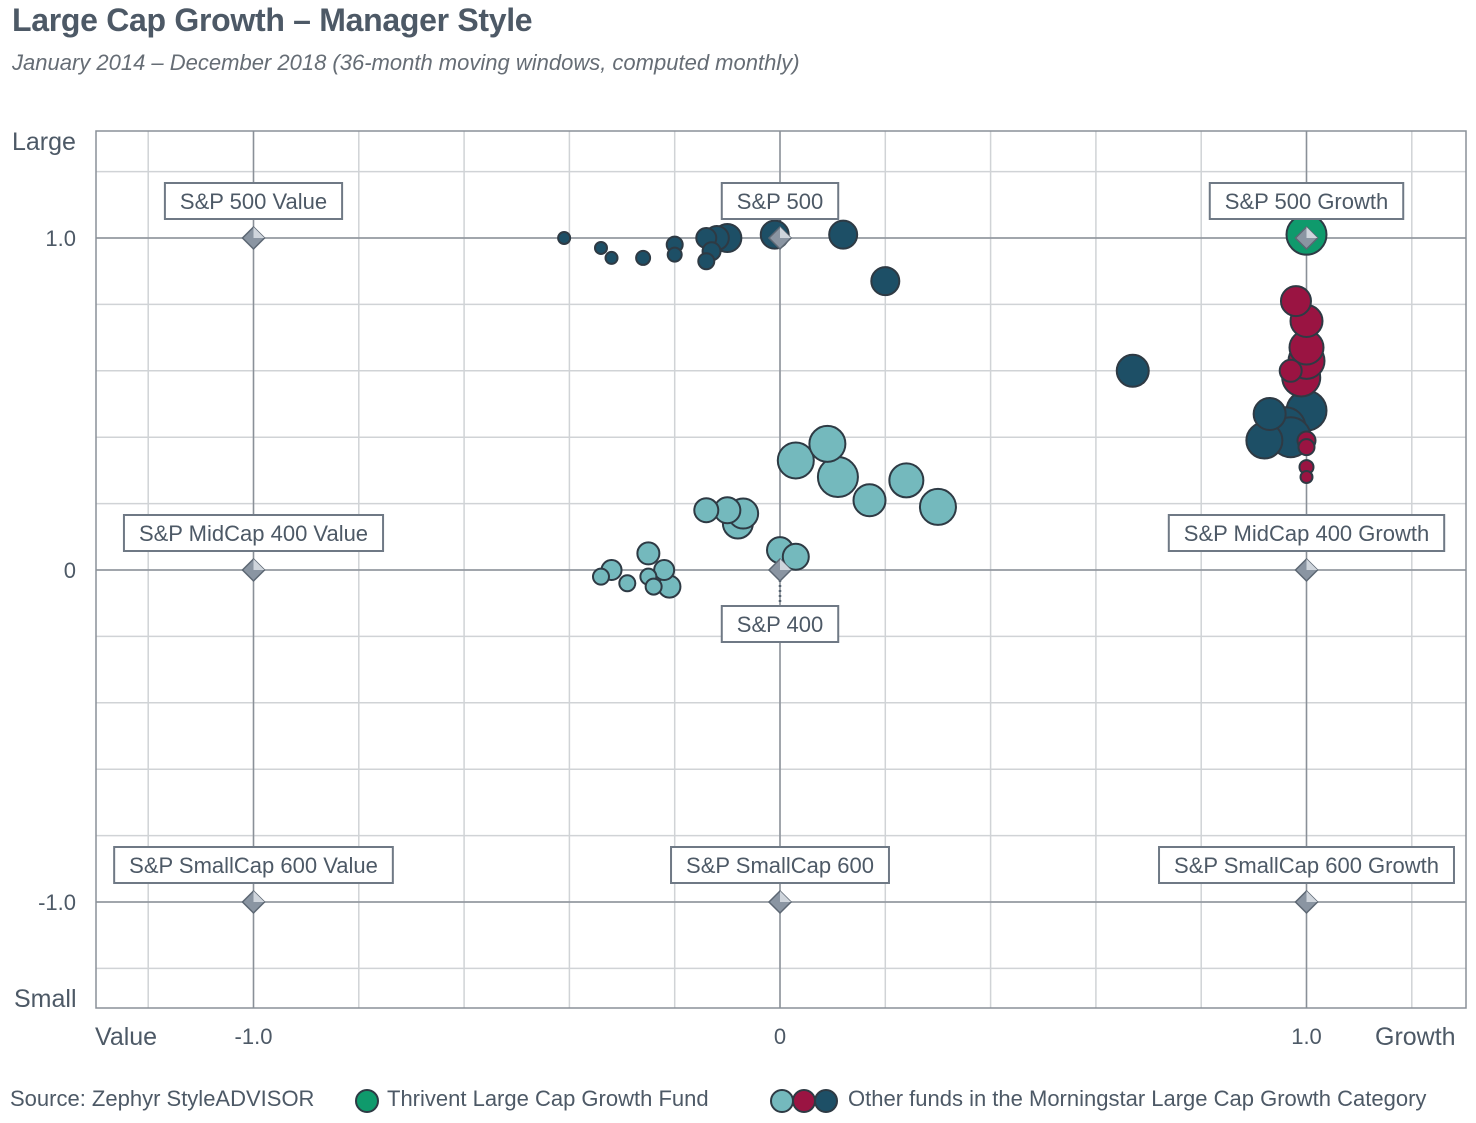  I want to click on legend-others-swatch-teal, so click(782, 1101).